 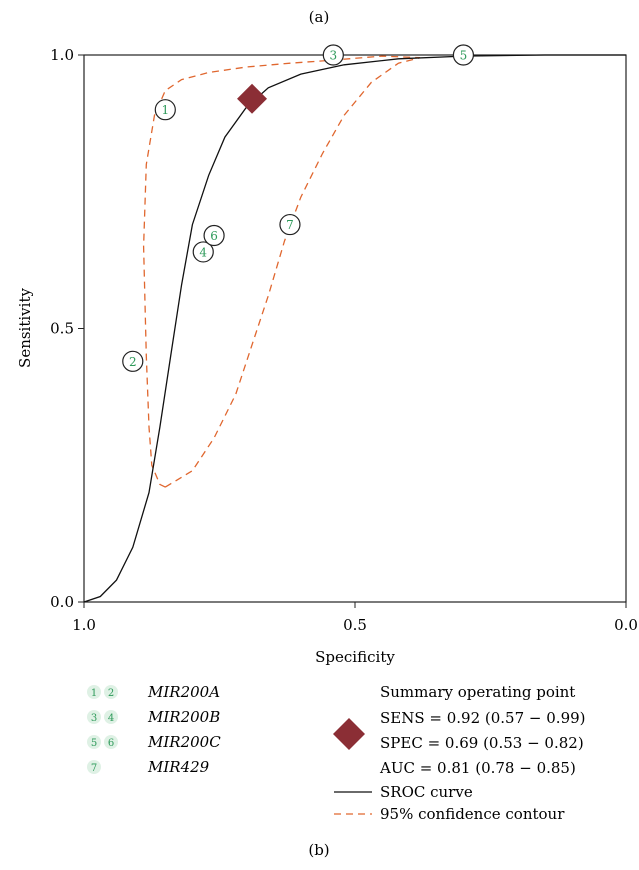 What do you see at coordinates (355, 625) in the screenshot?
I see `x-tick-label: 0.5` at bounding box center [355, 625].